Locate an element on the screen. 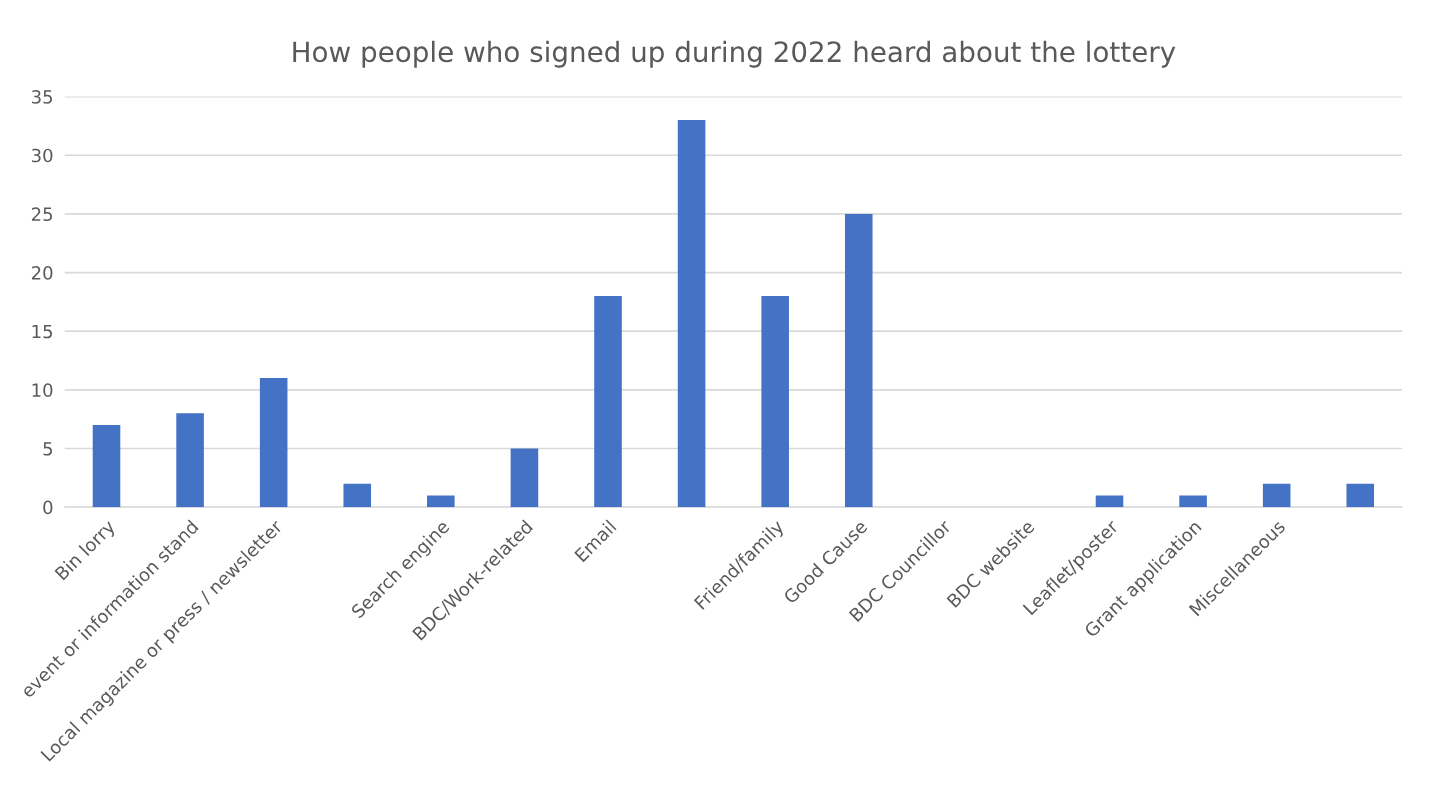  y-tick-label: 20 is located at coordinates (42, 273).